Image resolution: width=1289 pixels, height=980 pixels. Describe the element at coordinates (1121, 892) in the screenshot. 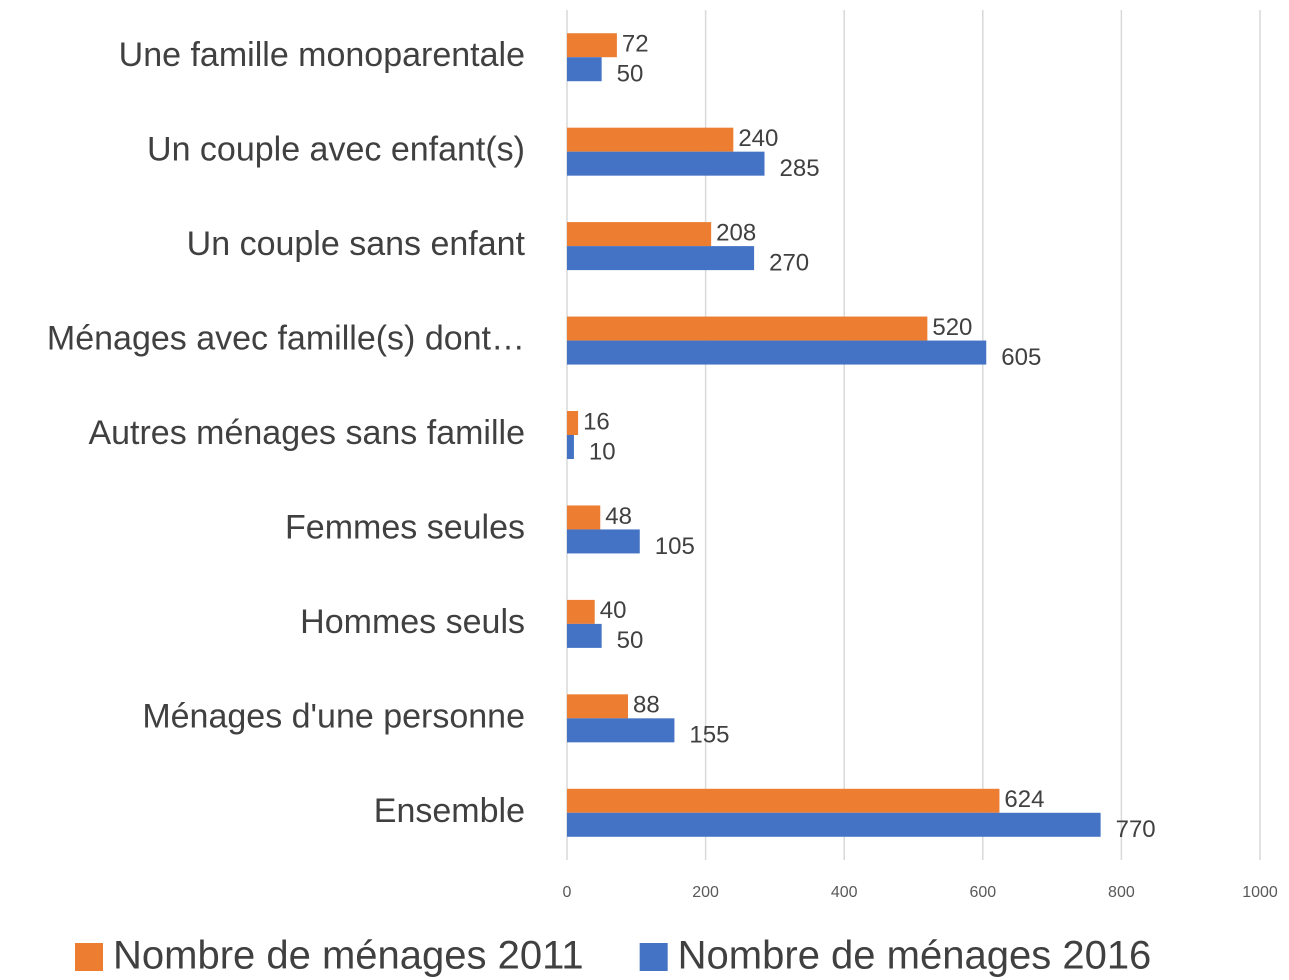

I see `x-tick-label: 800` at that location.